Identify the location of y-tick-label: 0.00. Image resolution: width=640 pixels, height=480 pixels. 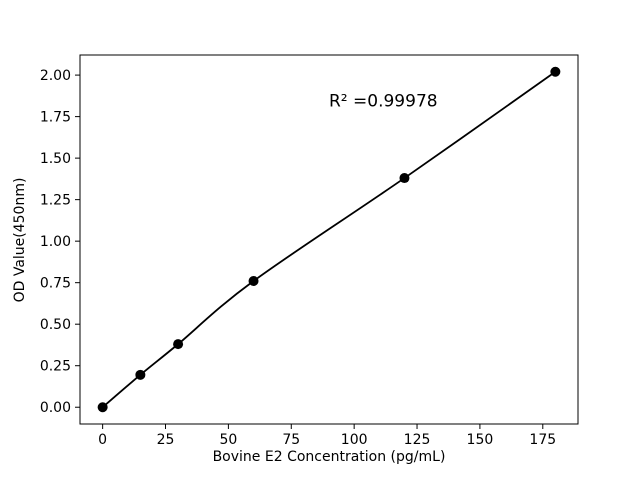
(55, 408).